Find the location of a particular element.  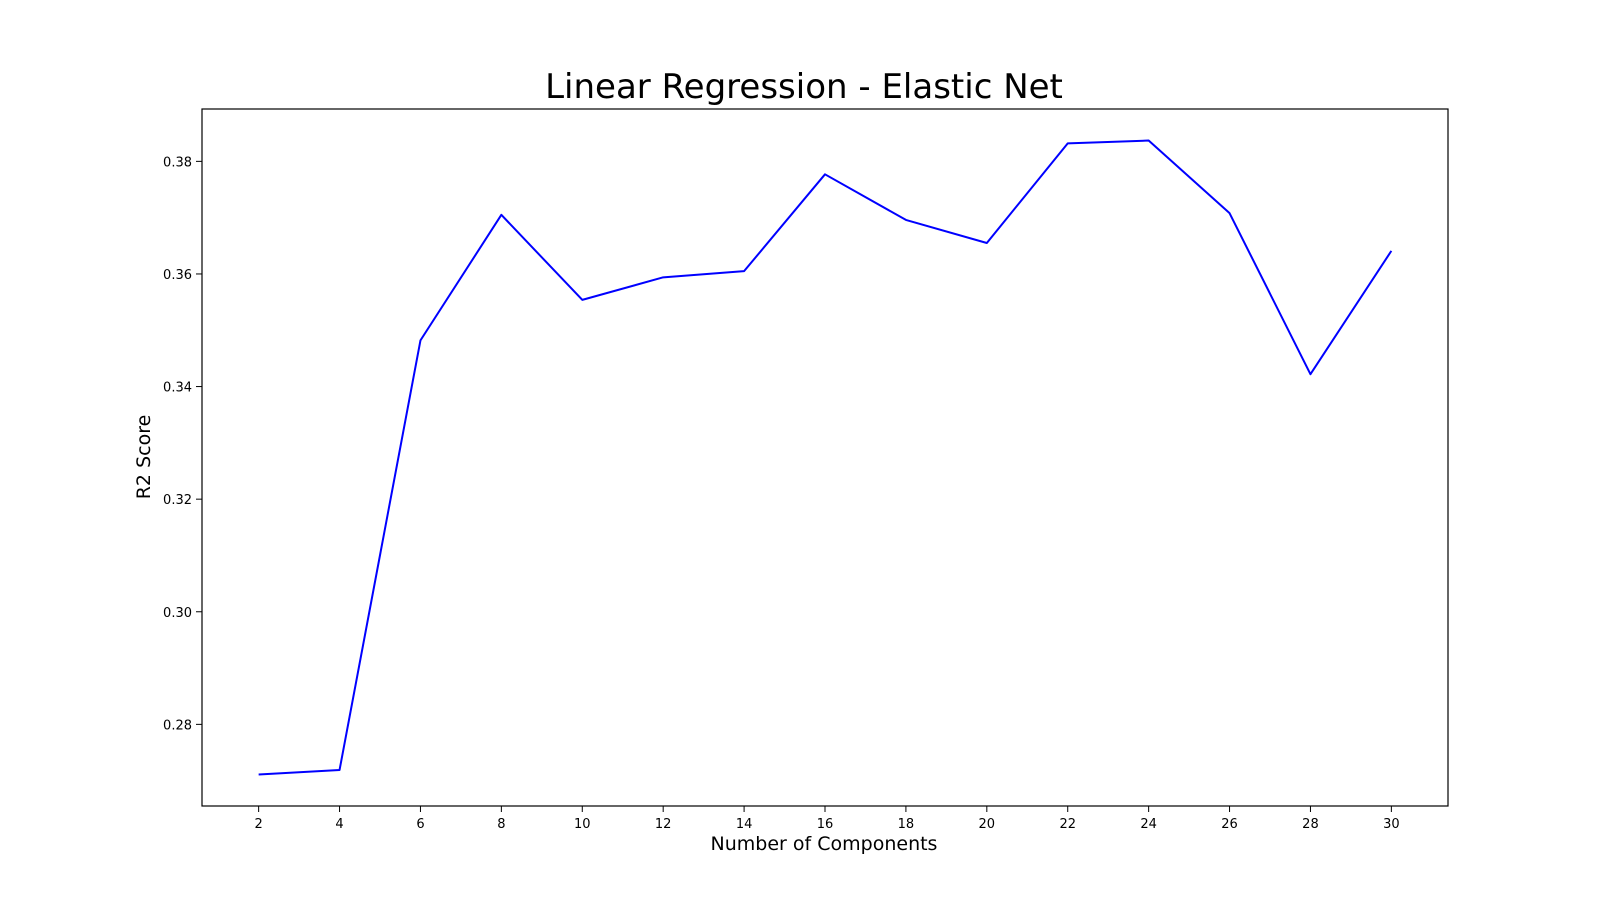

y-tick-label: 0.32 is located at coordinates (177, 500).